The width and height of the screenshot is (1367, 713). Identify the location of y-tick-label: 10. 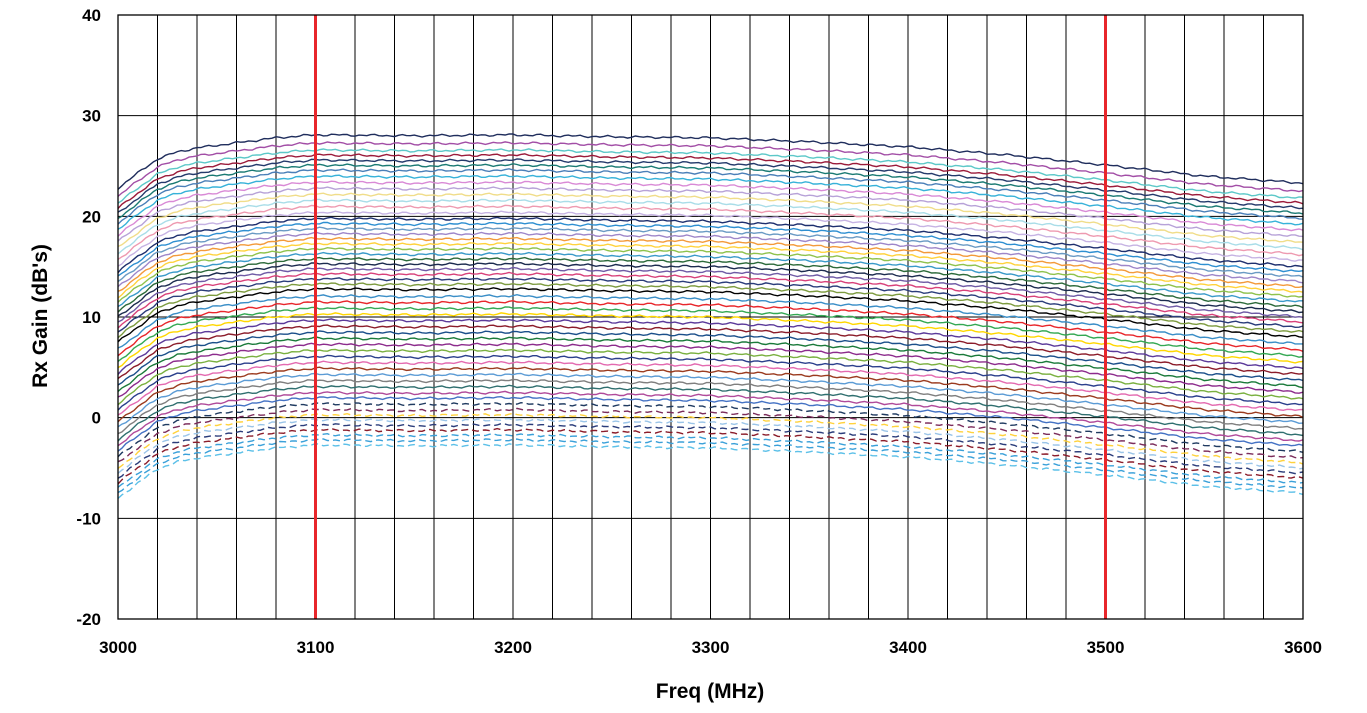
(91, 317).